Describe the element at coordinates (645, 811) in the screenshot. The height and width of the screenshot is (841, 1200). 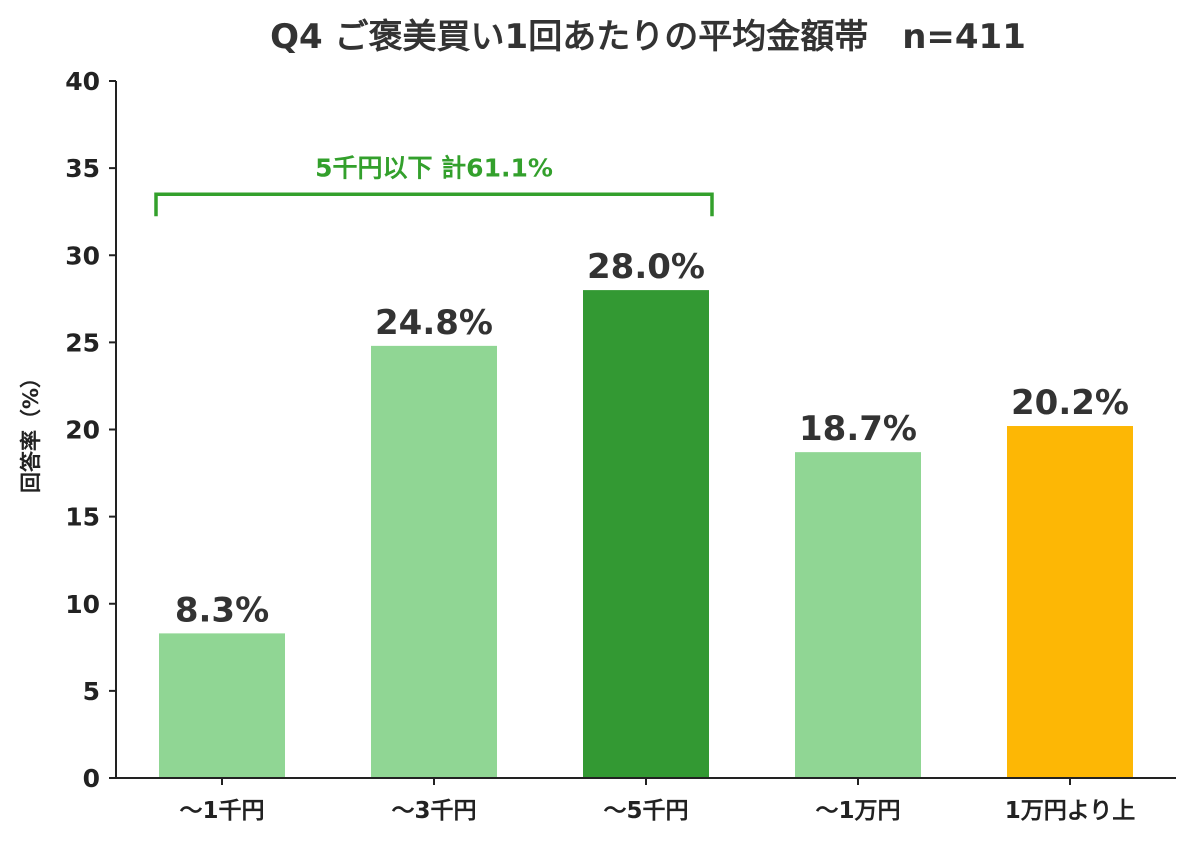
I see `x-tick-label: 〜5千円` at that location.